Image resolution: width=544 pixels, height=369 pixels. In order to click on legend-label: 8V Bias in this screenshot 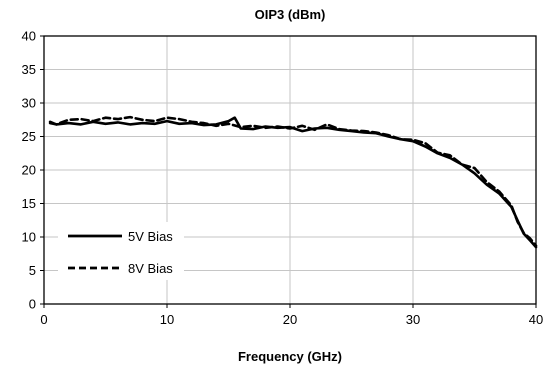, I will do `click(150, 268)`.